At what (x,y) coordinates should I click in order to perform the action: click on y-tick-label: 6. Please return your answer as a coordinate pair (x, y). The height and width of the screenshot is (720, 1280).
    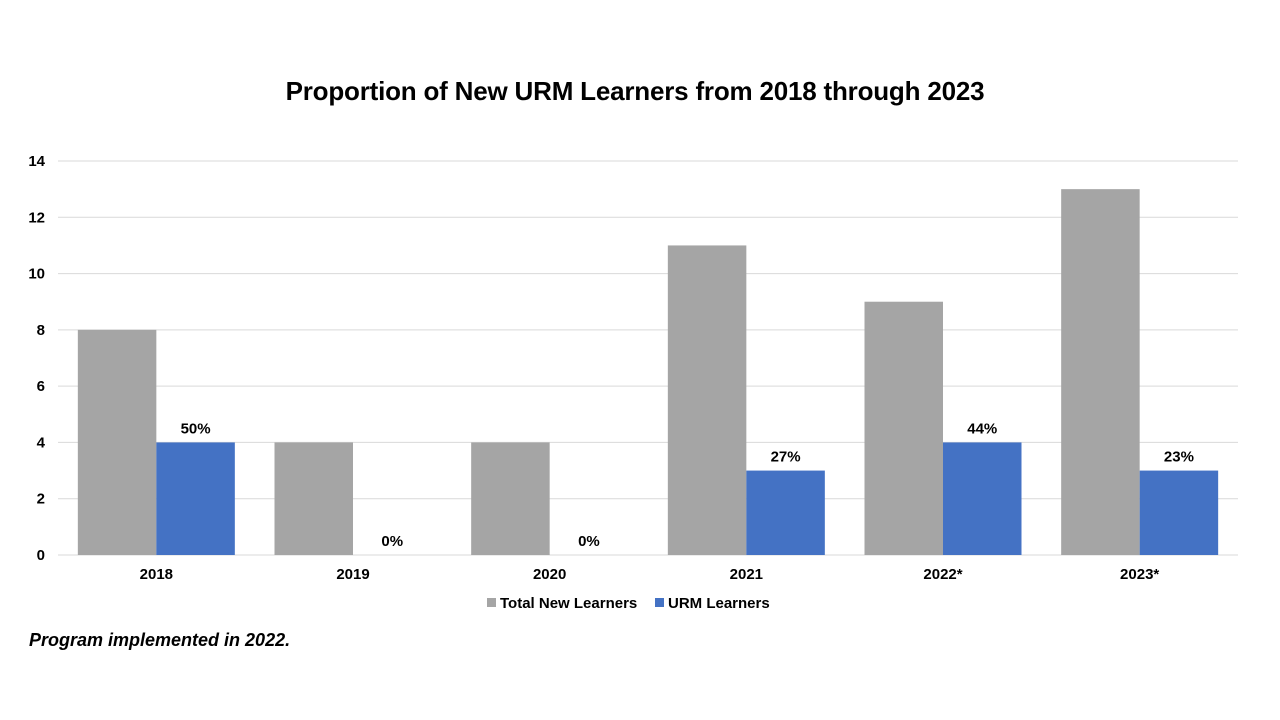
    Looking at the image, I should click on (41, 386).